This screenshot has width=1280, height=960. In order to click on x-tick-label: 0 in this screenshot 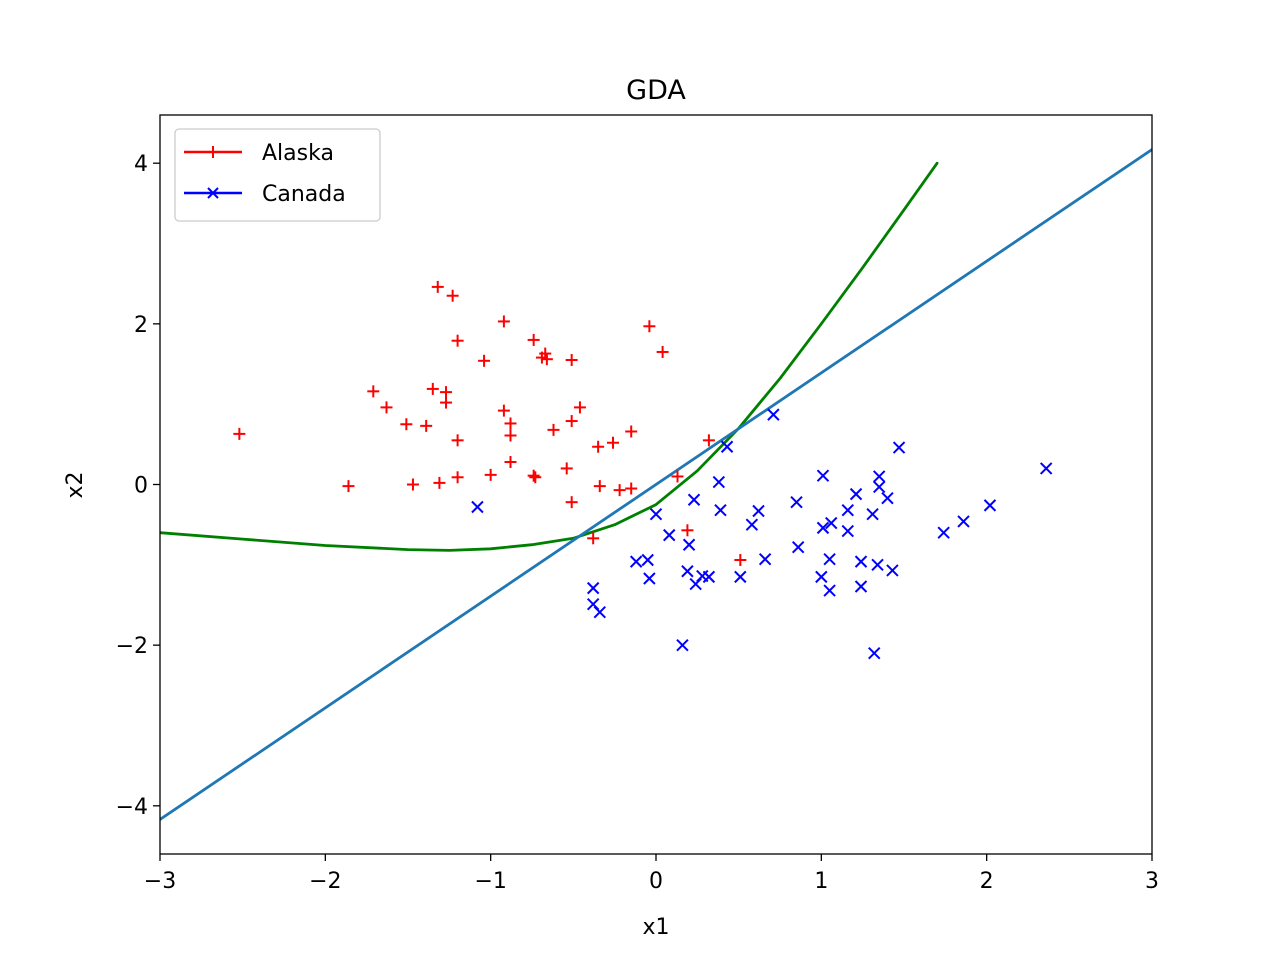, I will do `click(656, 881)`.